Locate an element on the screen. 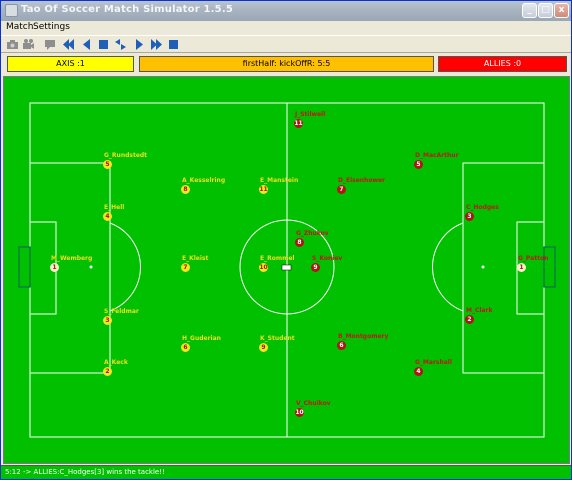 The width and height of the screenshot is (572, 480). ball-icon is located at coordinates (286, 267).